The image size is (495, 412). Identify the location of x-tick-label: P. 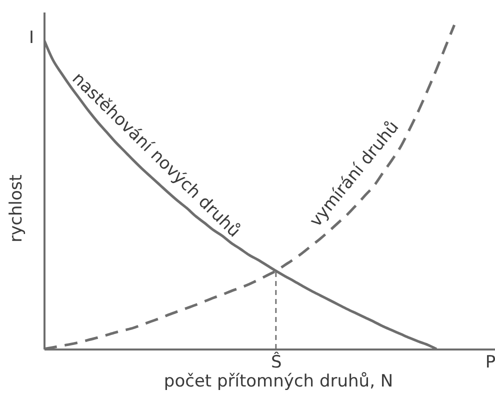
(490, 362).